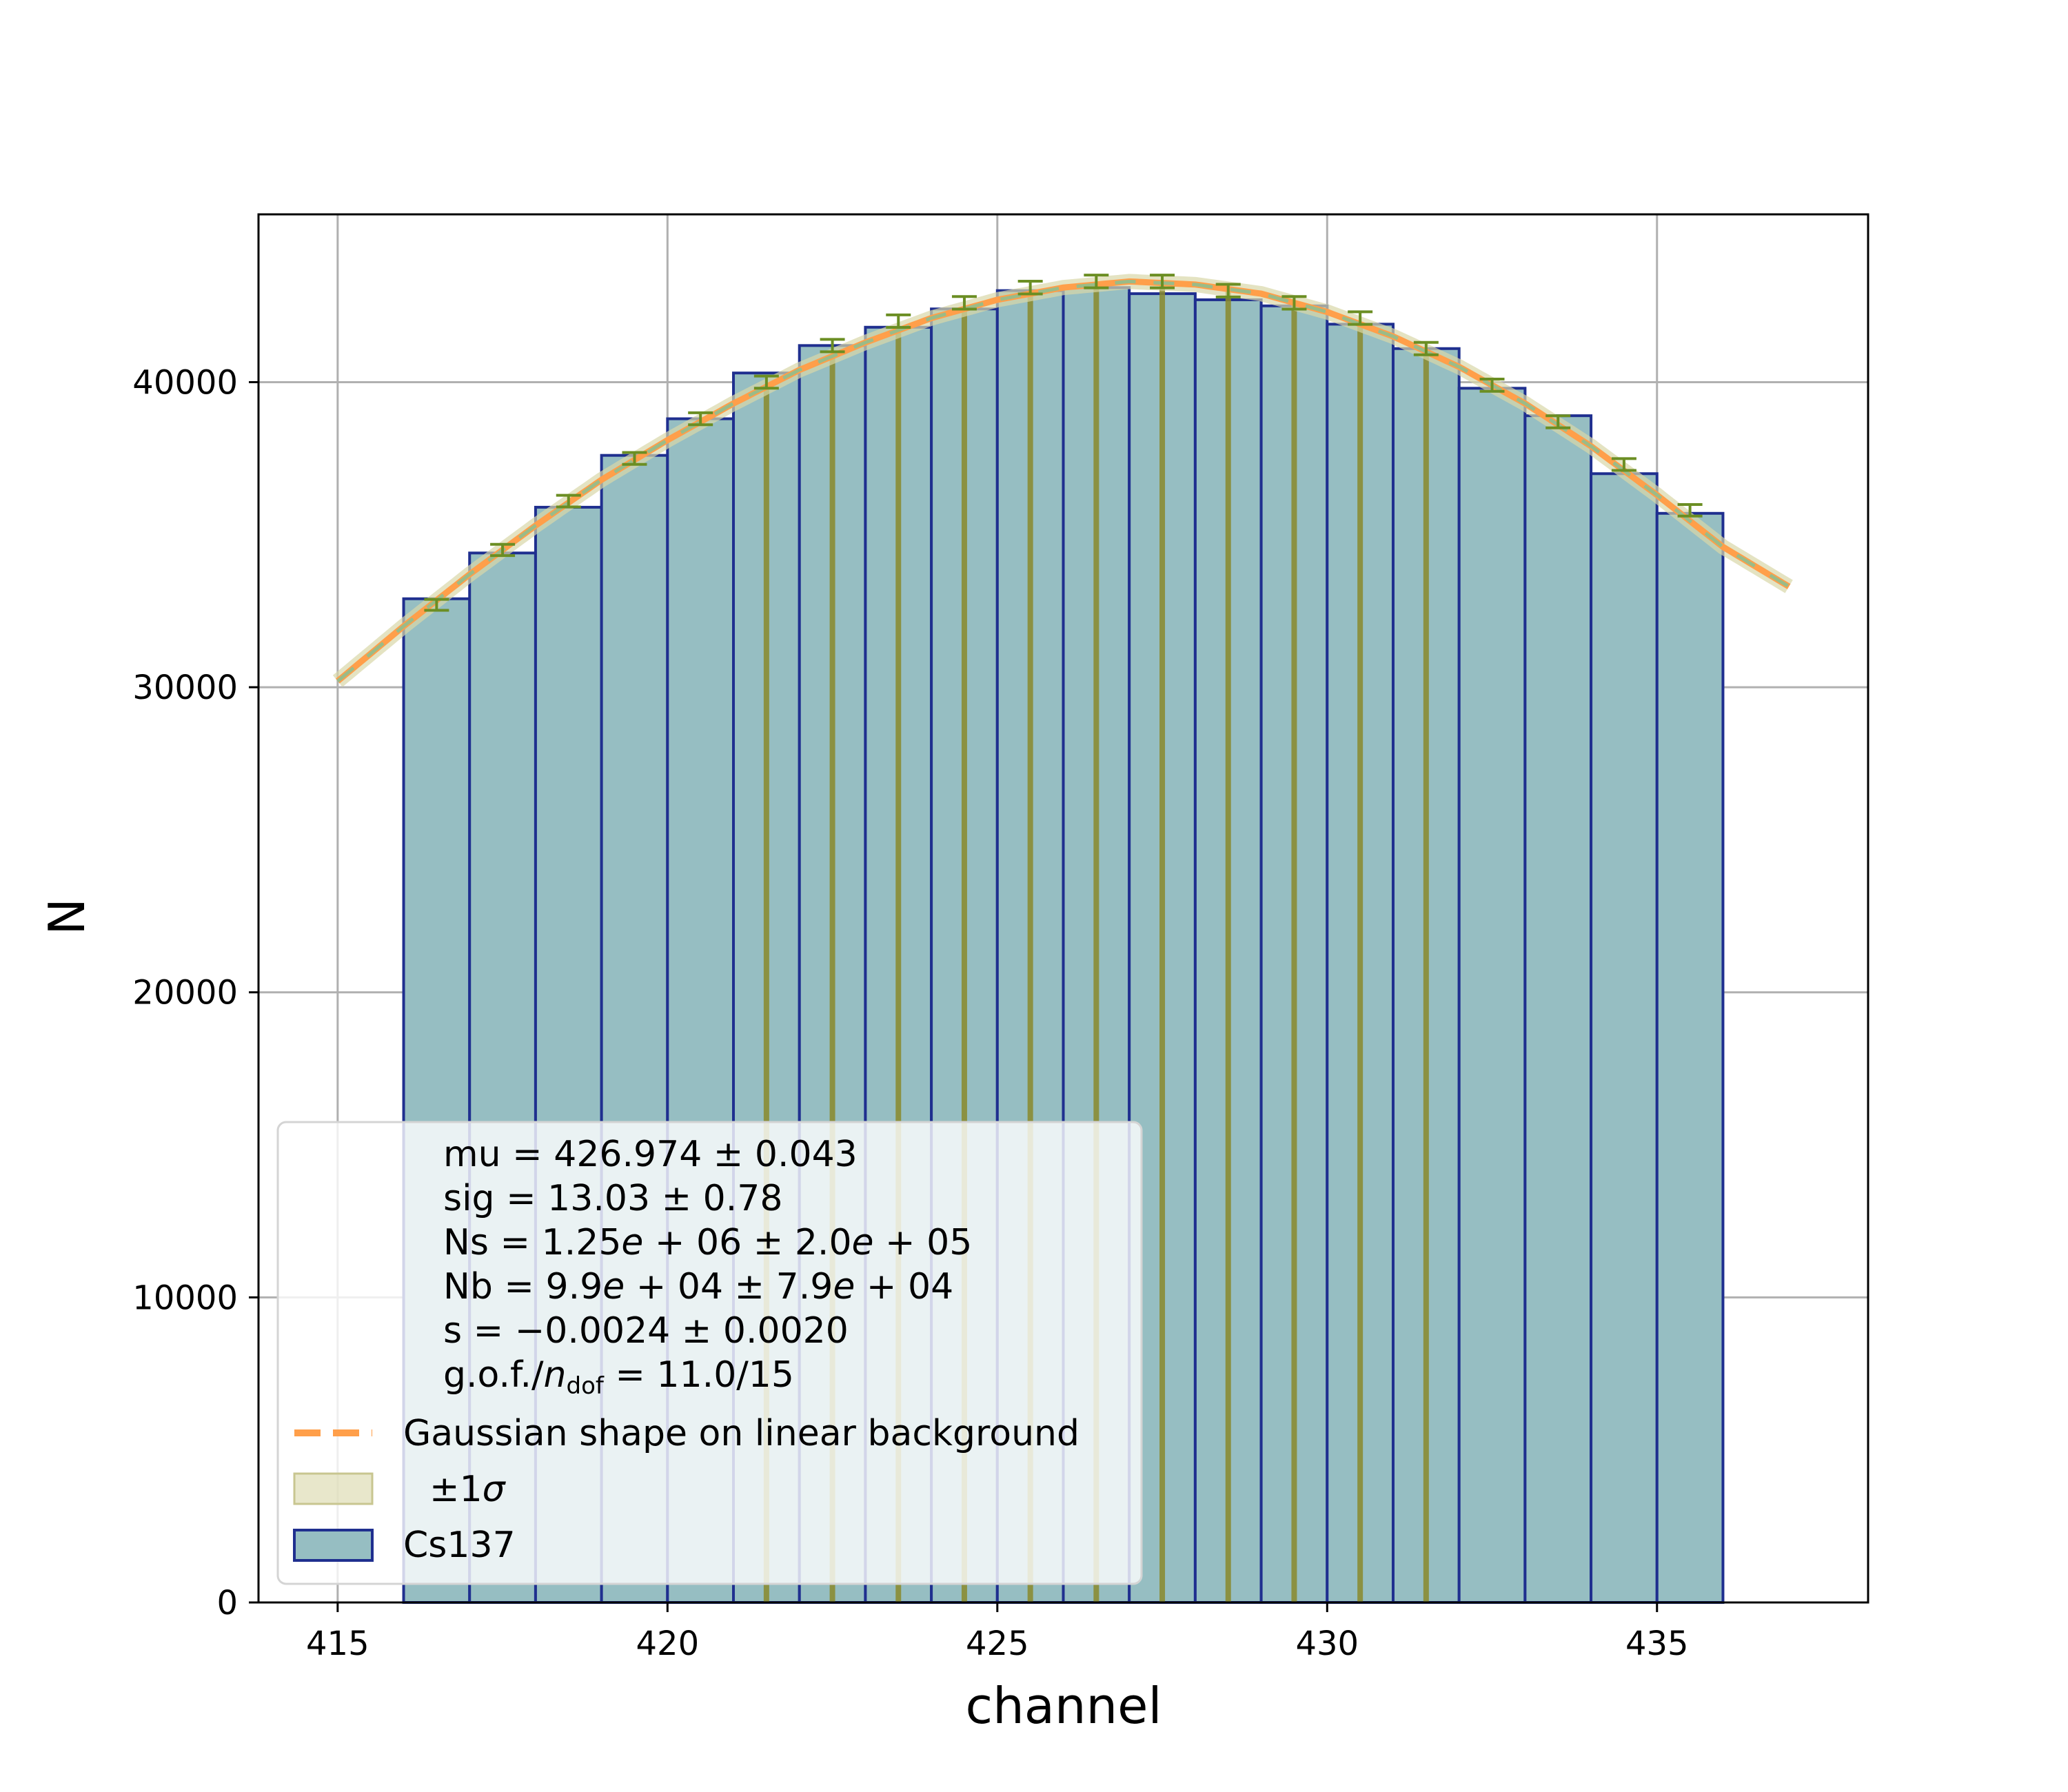  I want to click on legend-param-sig: sig = 13.03 ± 0.78, so click(612, 1198).